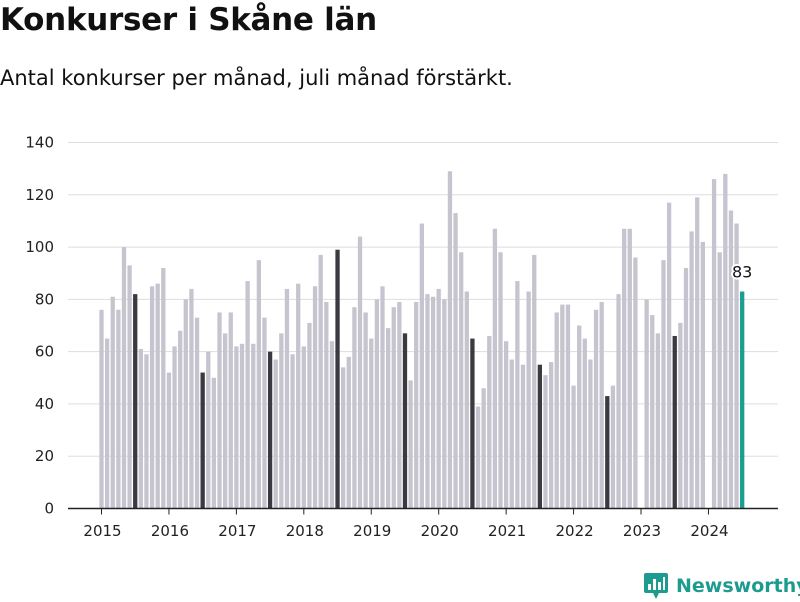  Describe the element at coordinates (742, 272) in the screenshot. I see `latest-value-label: 83` at that location.